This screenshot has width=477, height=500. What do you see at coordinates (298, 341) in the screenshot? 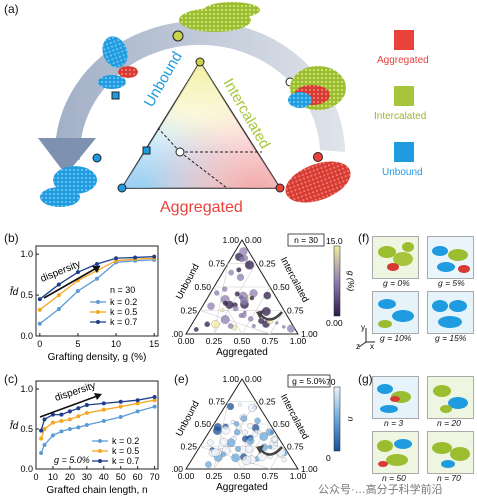
I see `bottom-tick-label: 1.00` at bounding box center [298, 341].